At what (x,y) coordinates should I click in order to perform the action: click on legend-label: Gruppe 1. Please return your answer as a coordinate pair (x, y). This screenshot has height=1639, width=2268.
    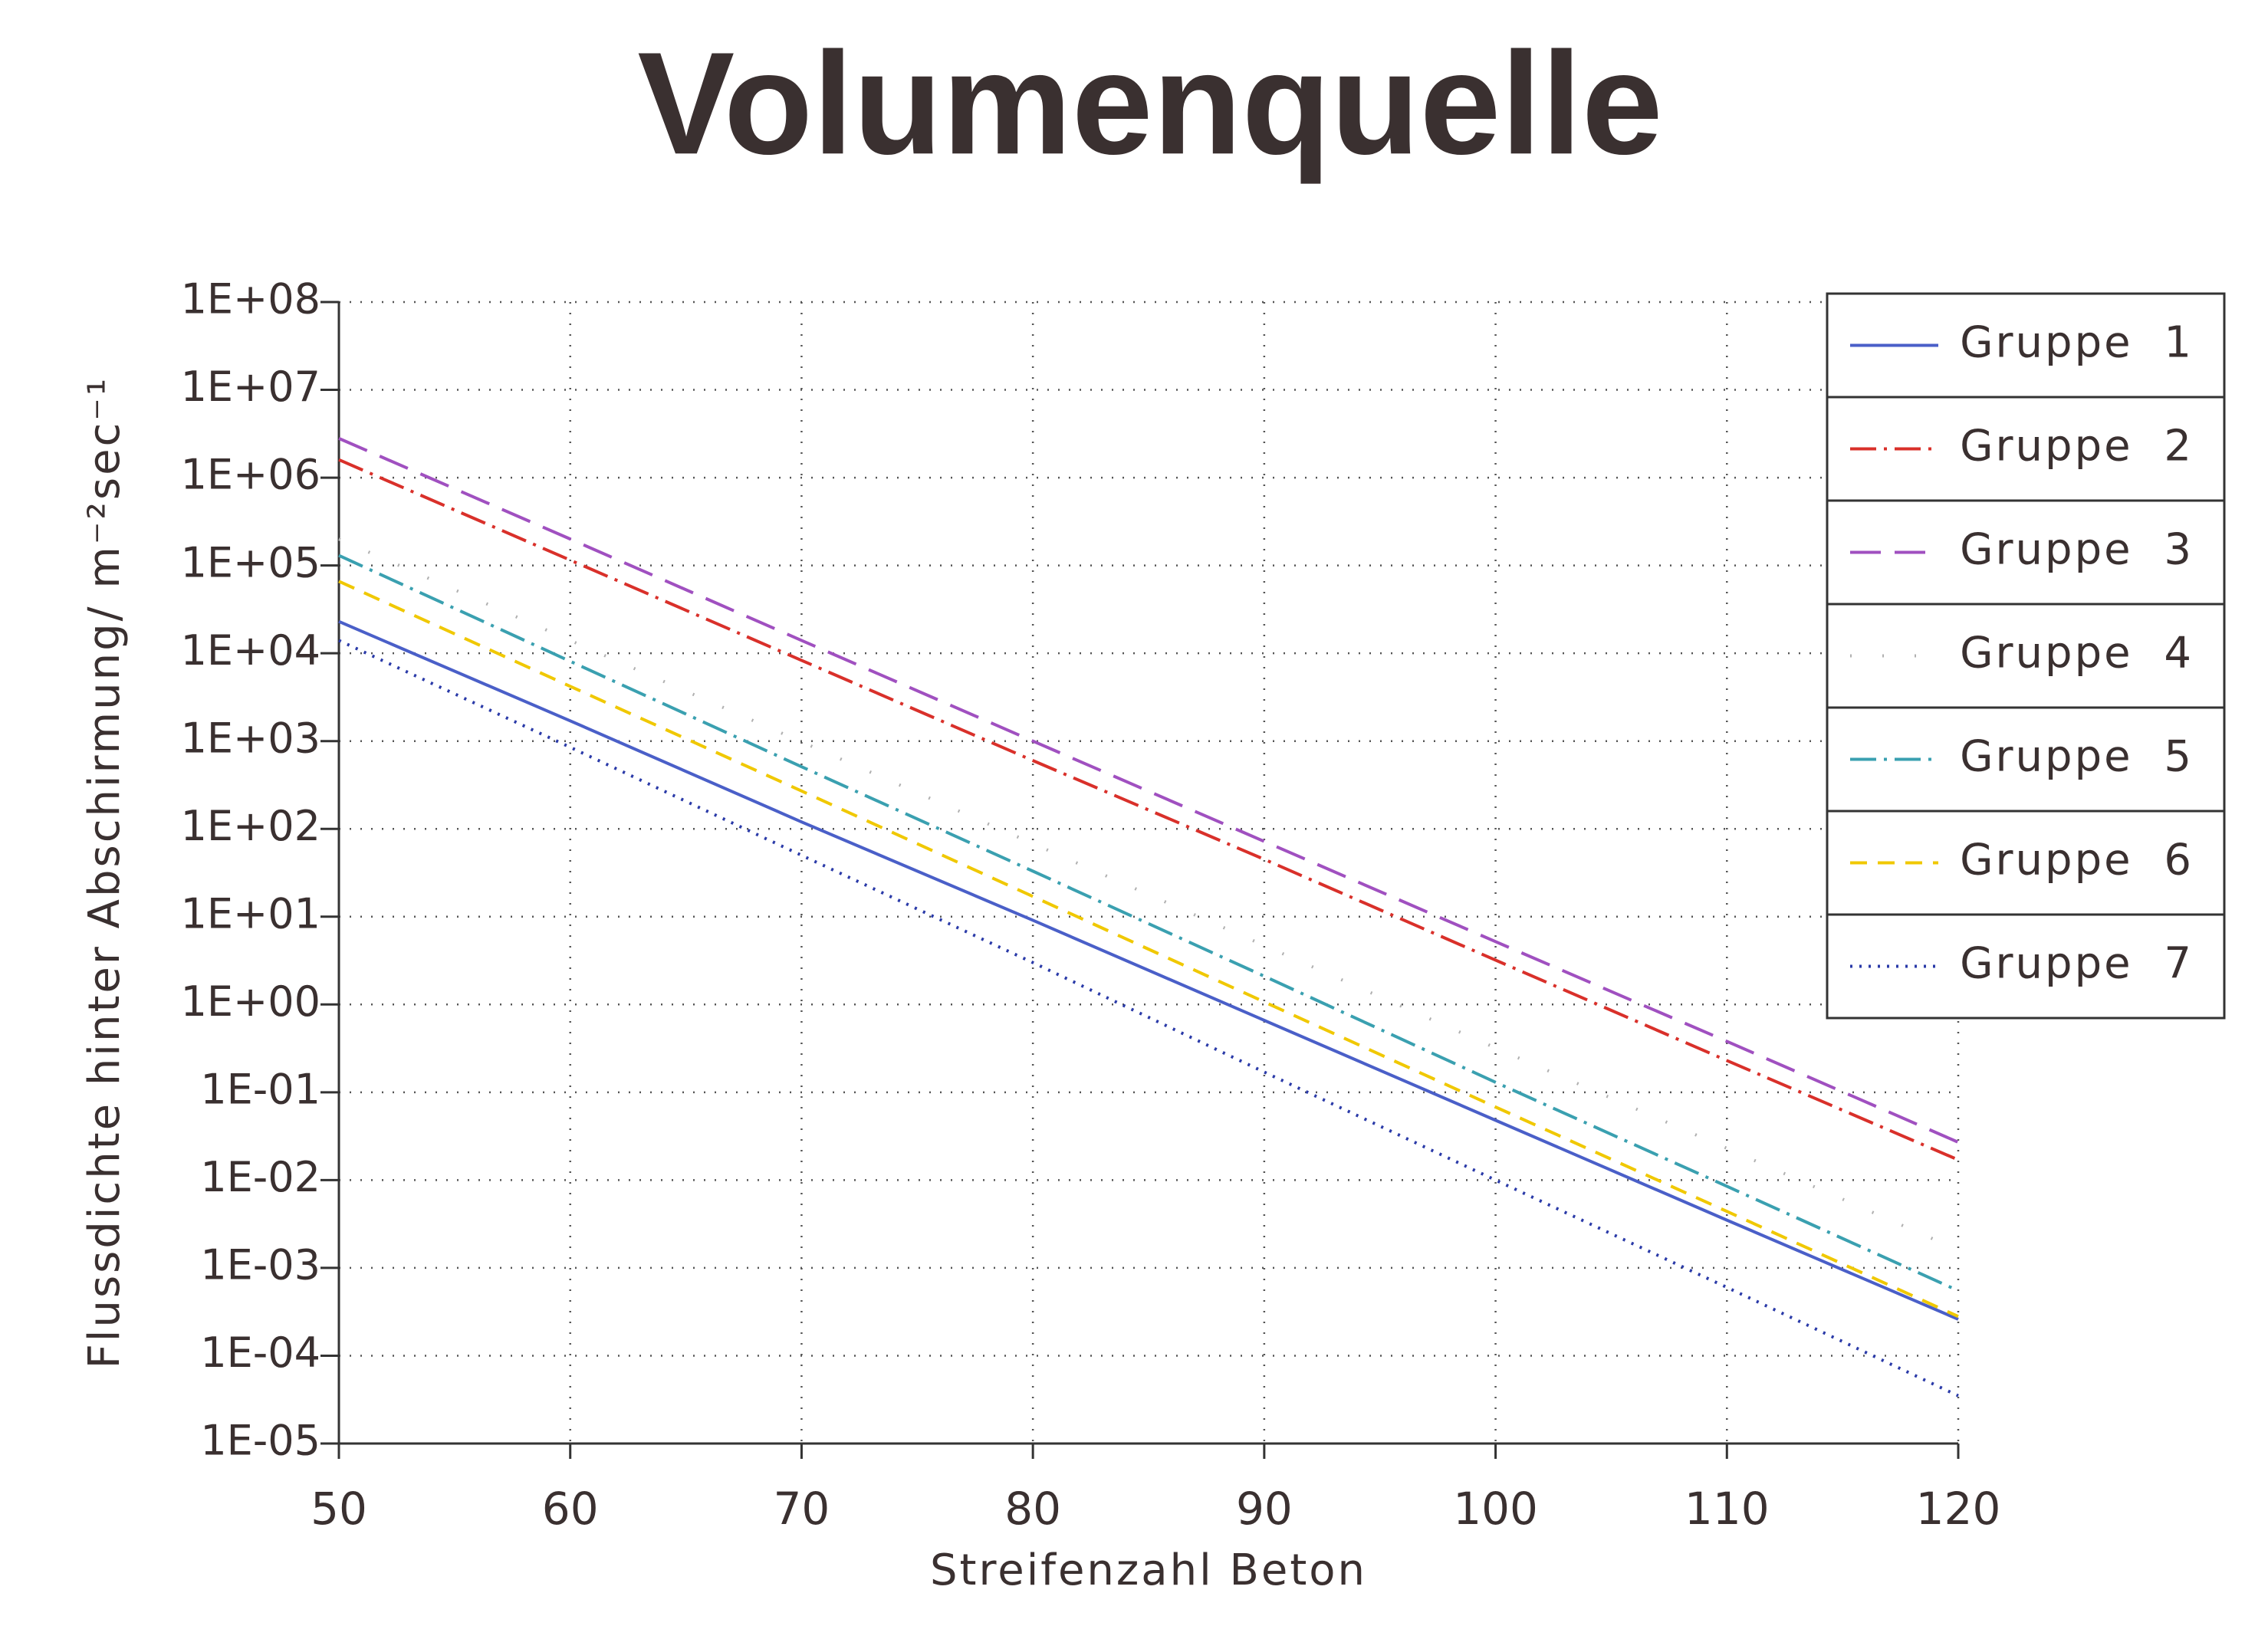
    Looking at the image, I should click on (2077, 343).